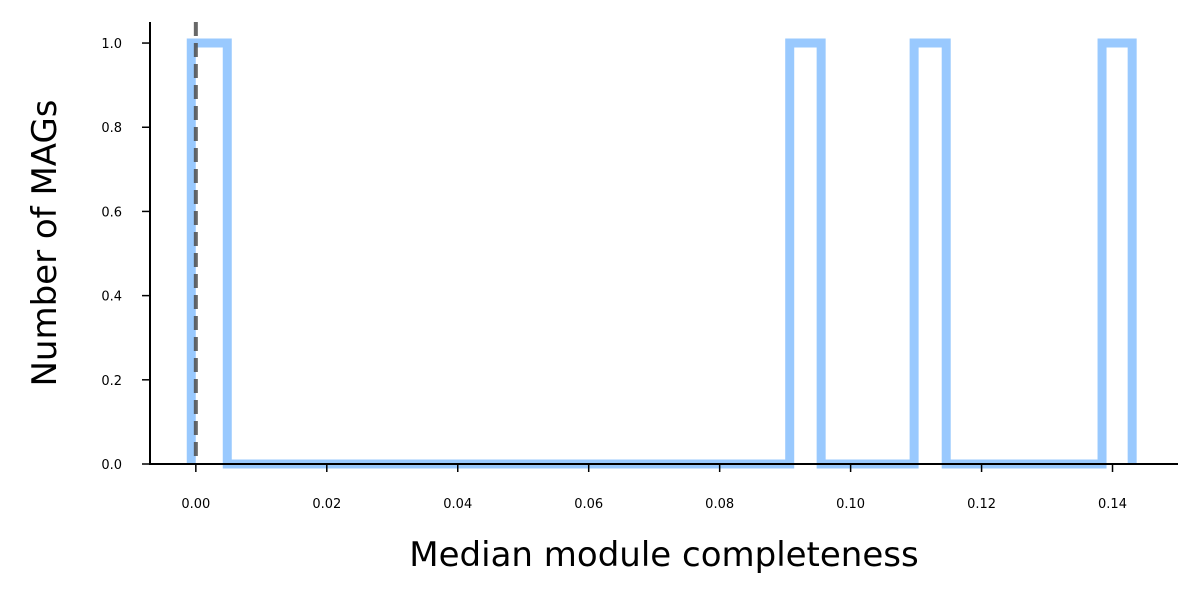 Image resolution: width=1200 pixels, height=600 pixels. I want to click on y-tick-label: 0.8, so click(111, 128).